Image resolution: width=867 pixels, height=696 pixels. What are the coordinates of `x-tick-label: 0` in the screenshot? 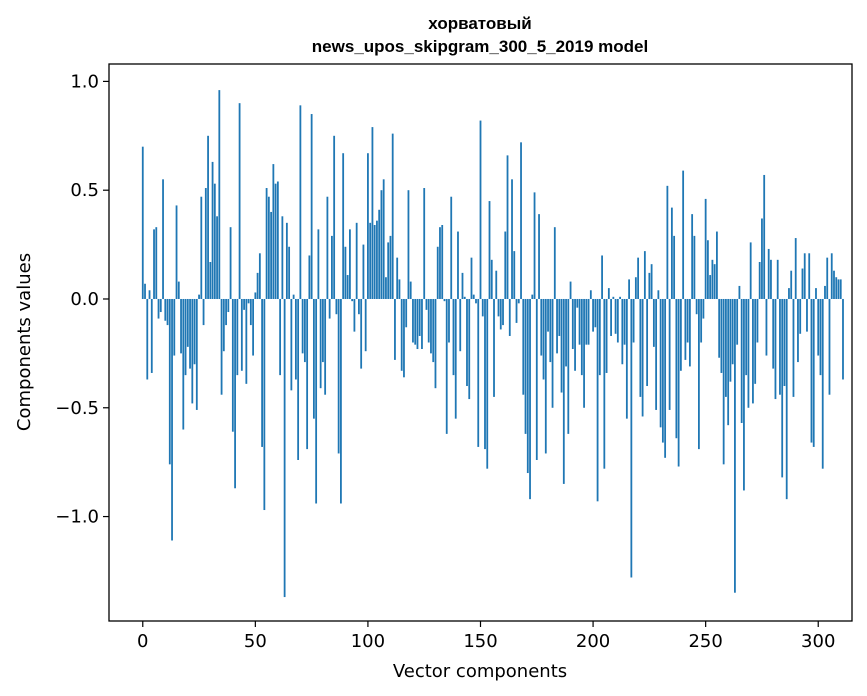 It's located at (142, 641).